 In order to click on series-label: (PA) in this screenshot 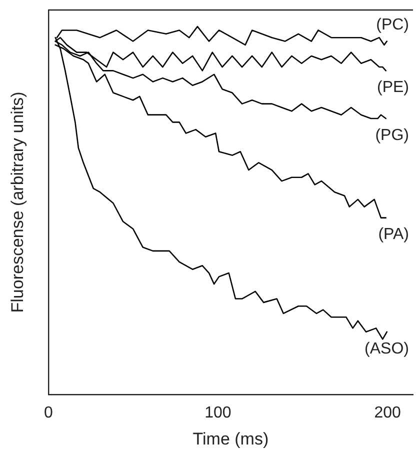, I will do `click(393, 235)`.